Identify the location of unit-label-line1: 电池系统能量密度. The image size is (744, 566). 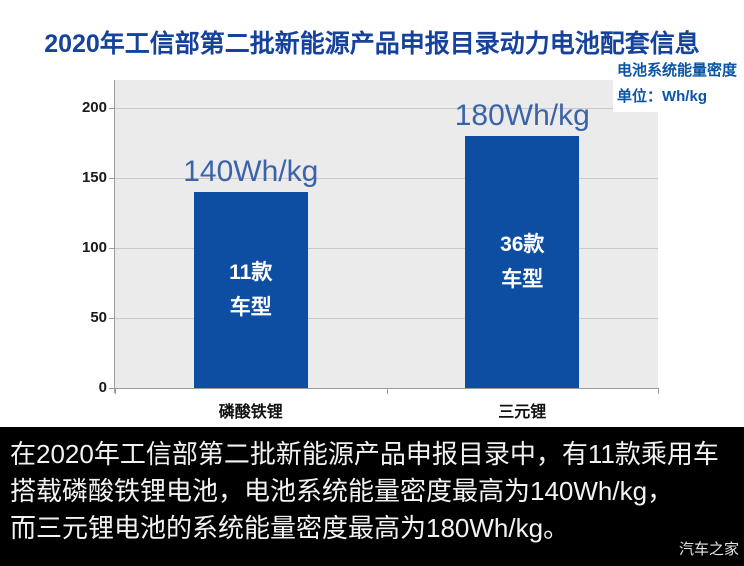
(676, 70).